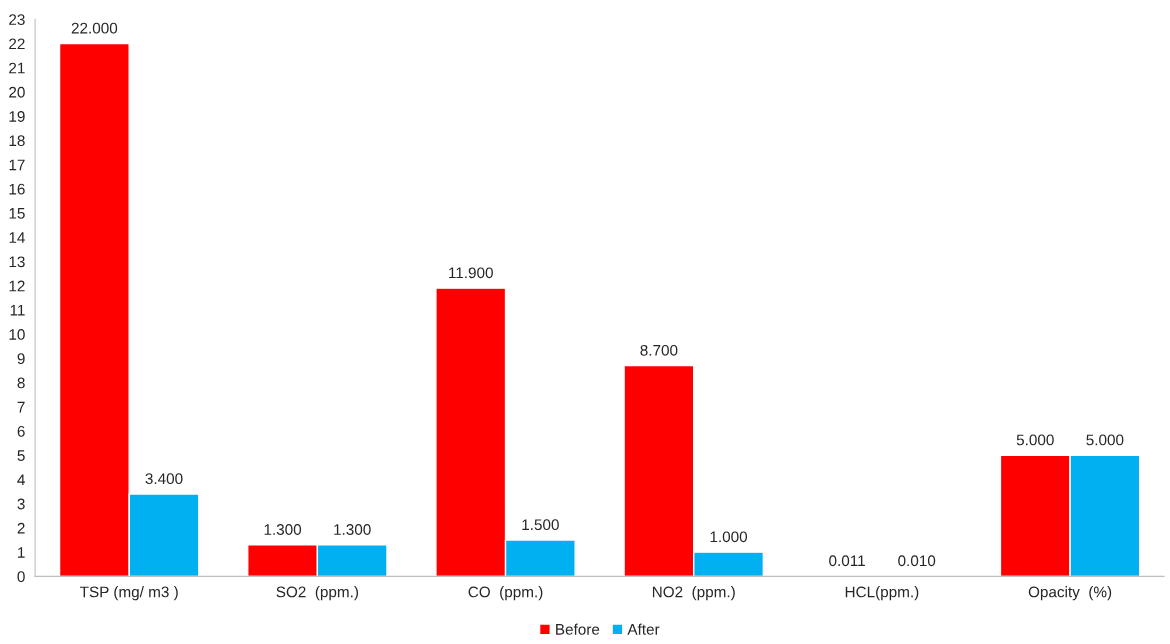 Image resolution: width=1170 pixels, height=644 pixels. What do you see at coordinates (94, 28) in the screenshot?
I see `data-label: 22.000` at bounding box center [94, 28].